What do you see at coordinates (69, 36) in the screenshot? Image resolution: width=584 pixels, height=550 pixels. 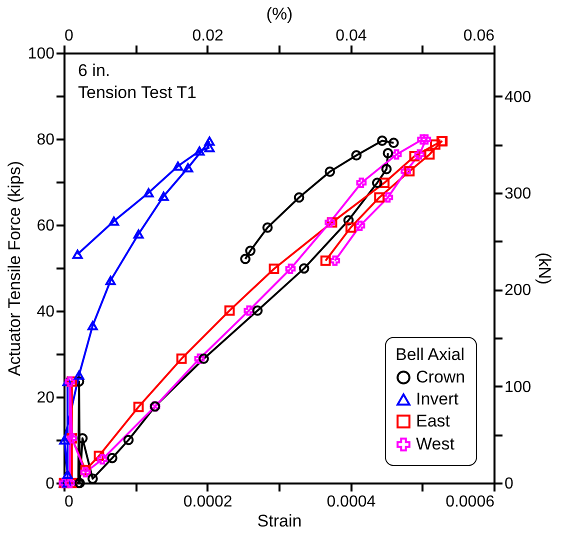 I see `x2-tick-label: 0` at bounding box center [69, 36].